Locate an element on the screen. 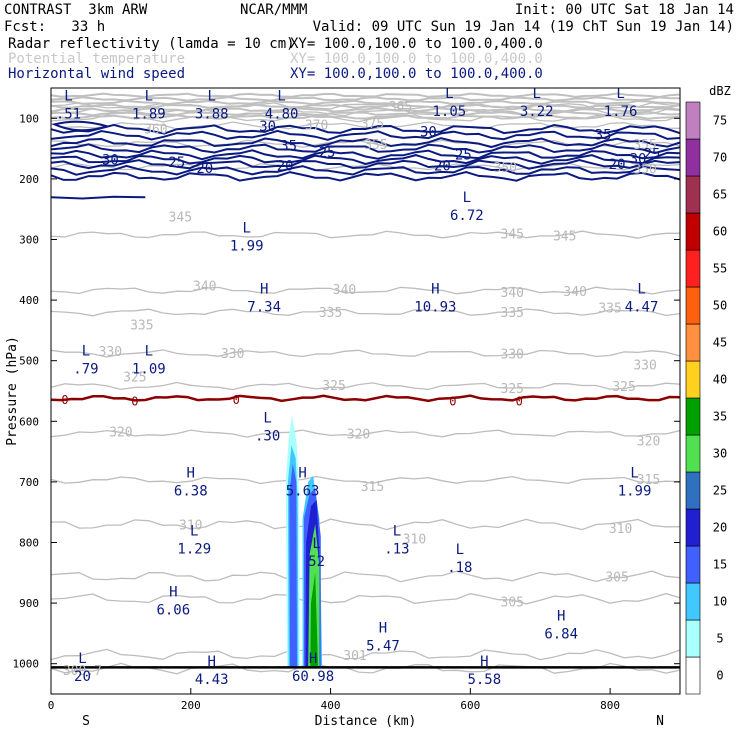  colorbar-label: 10 is located at coordinates (720, 602).